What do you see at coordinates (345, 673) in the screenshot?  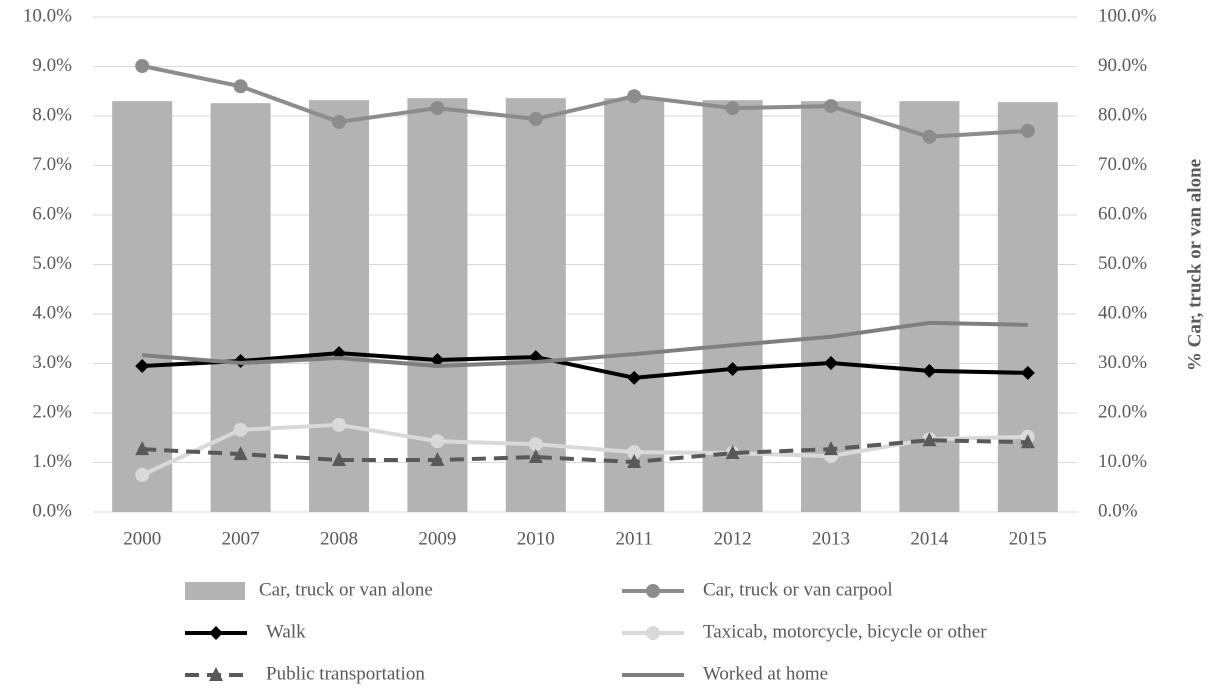 I see `legend-label: Public transportation` at bounding box center [345, 673].